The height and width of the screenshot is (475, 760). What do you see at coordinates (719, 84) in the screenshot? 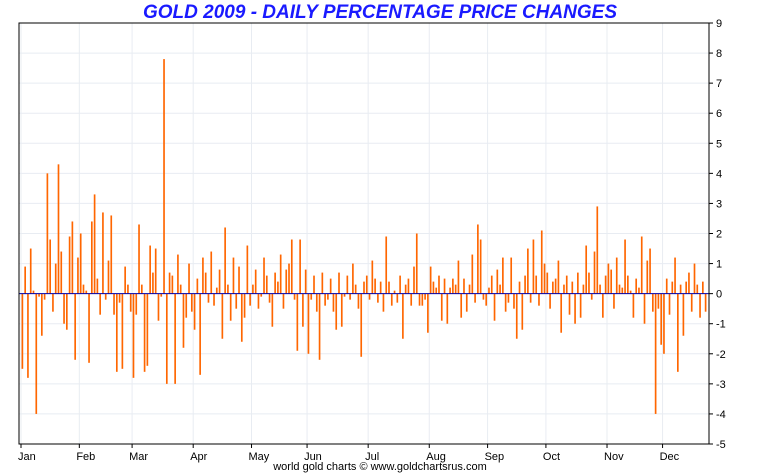
I see `y-tick-label: 7` at bounding box center [719, 84].